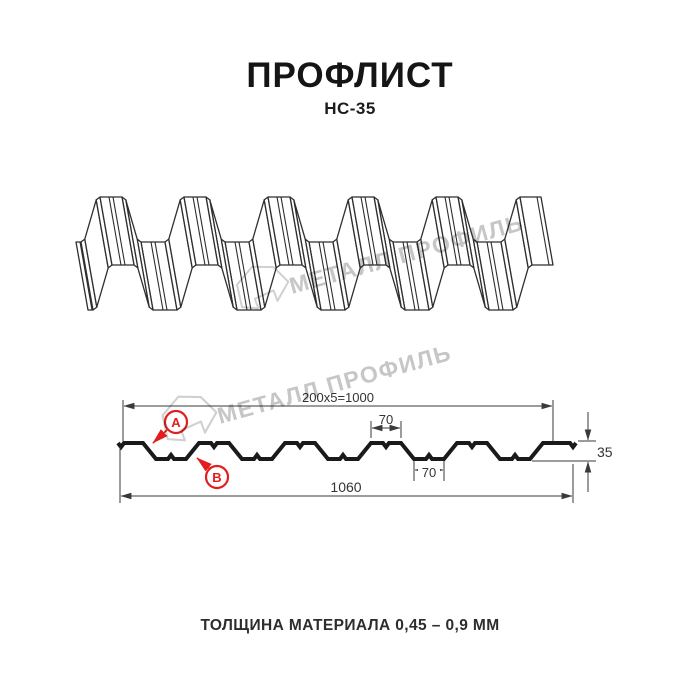 Image resolution: width=700 pixels, height=700 pixels. I want to click on dim-bottom-flat-label: 70, so click(429, 472).